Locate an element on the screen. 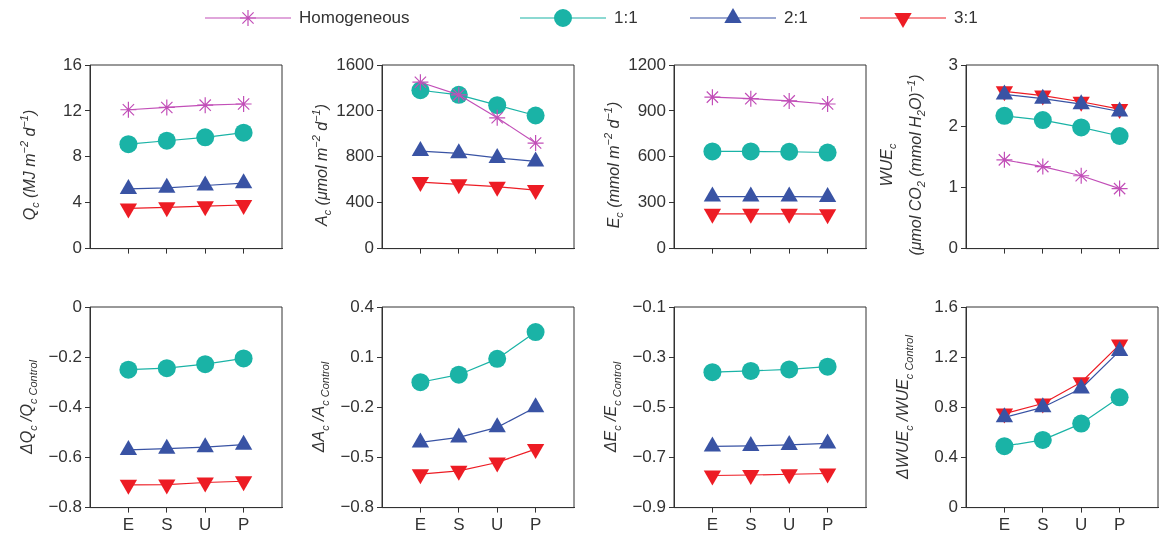 This screenshot has width=1166, height=539. y-tick-label: 16 is located at coordinates (72, 64).